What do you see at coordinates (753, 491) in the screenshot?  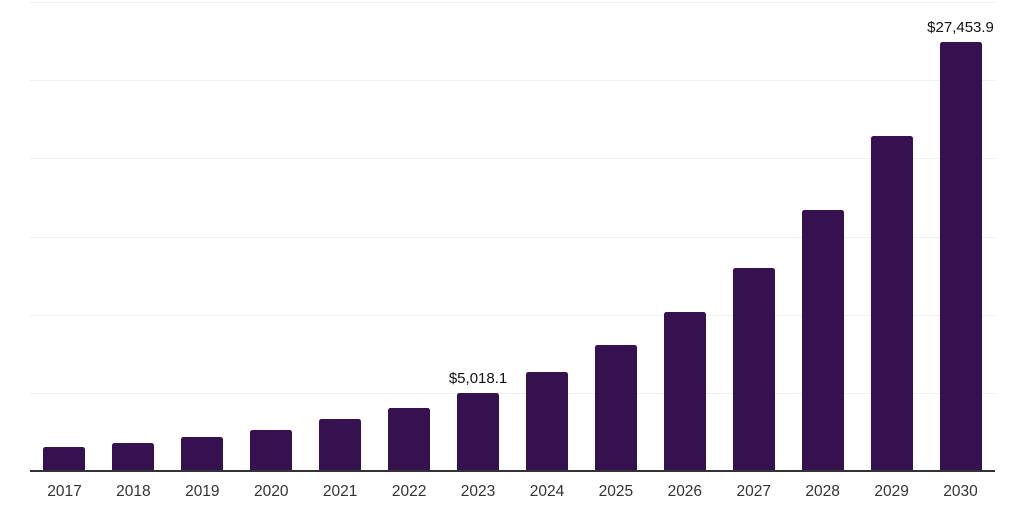 I see `x-tick-label-2027: 2027` at bounding box center [753, 491].